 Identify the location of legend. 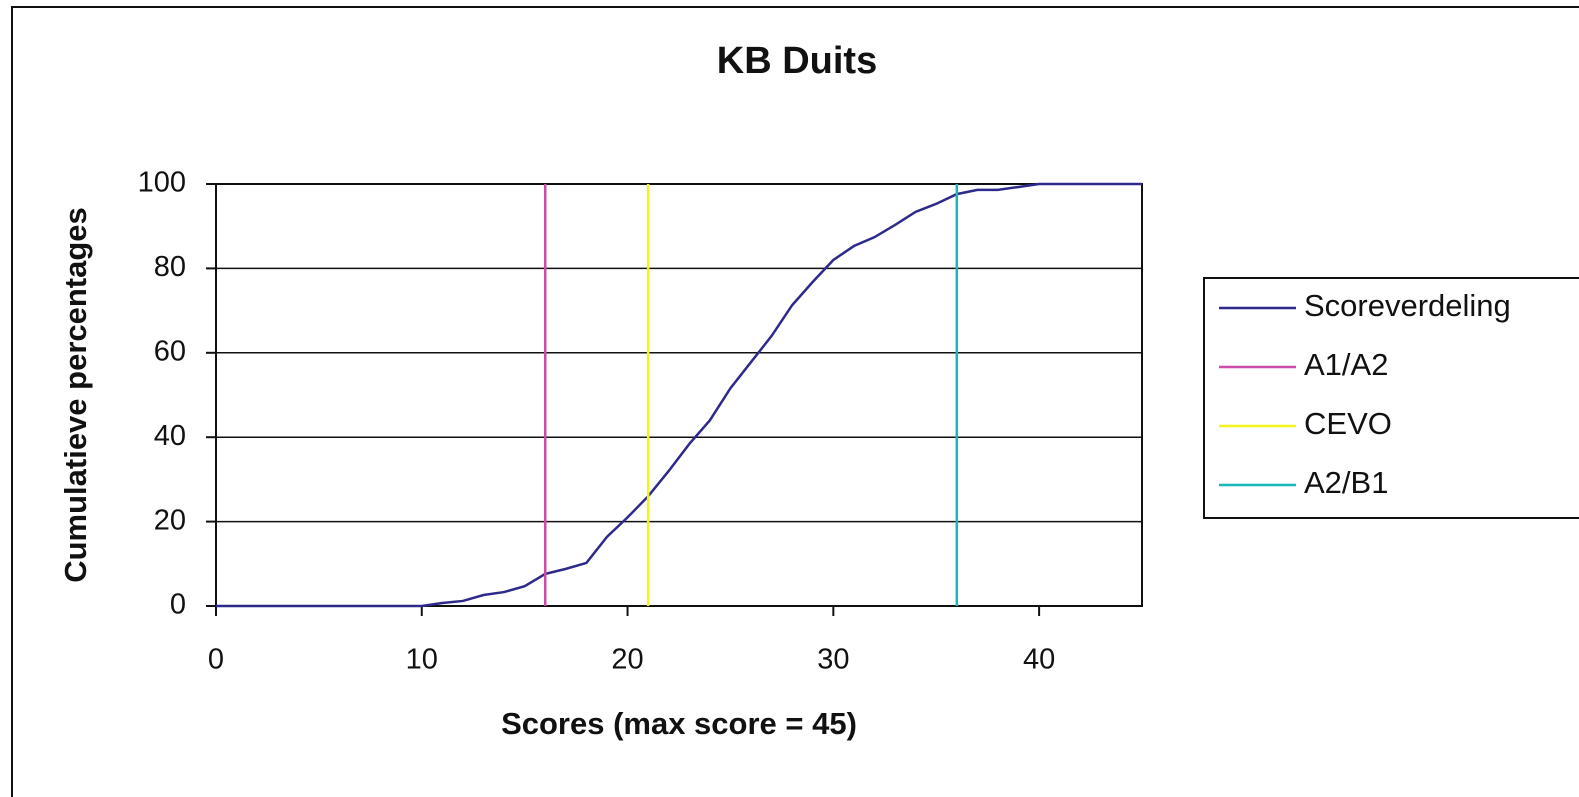
(1391, 398).